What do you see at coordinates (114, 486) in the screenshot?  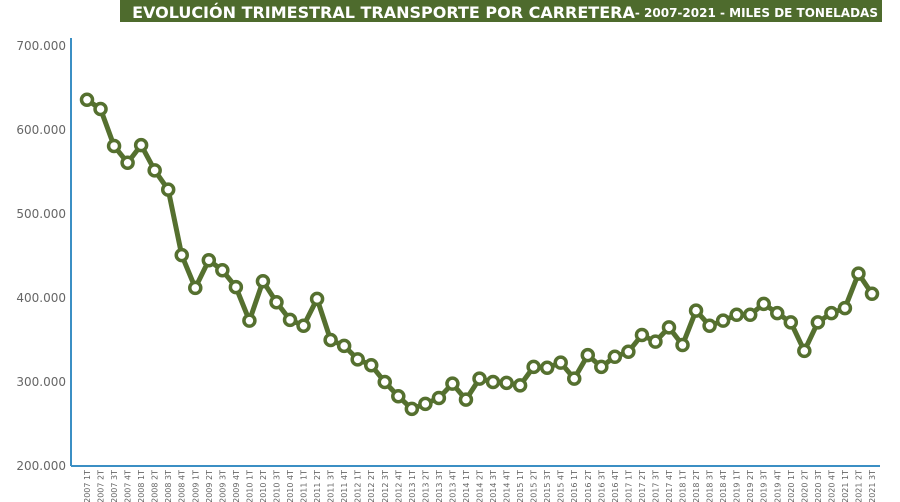 I see `x-tick-label: 2007 3T` at bounding box center [114, 486].